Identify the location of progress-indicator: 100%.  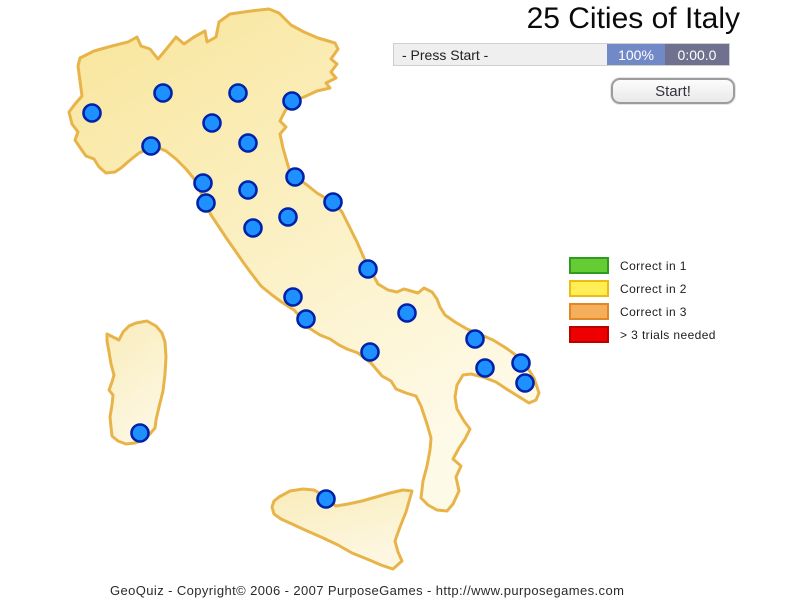
(636, 54).